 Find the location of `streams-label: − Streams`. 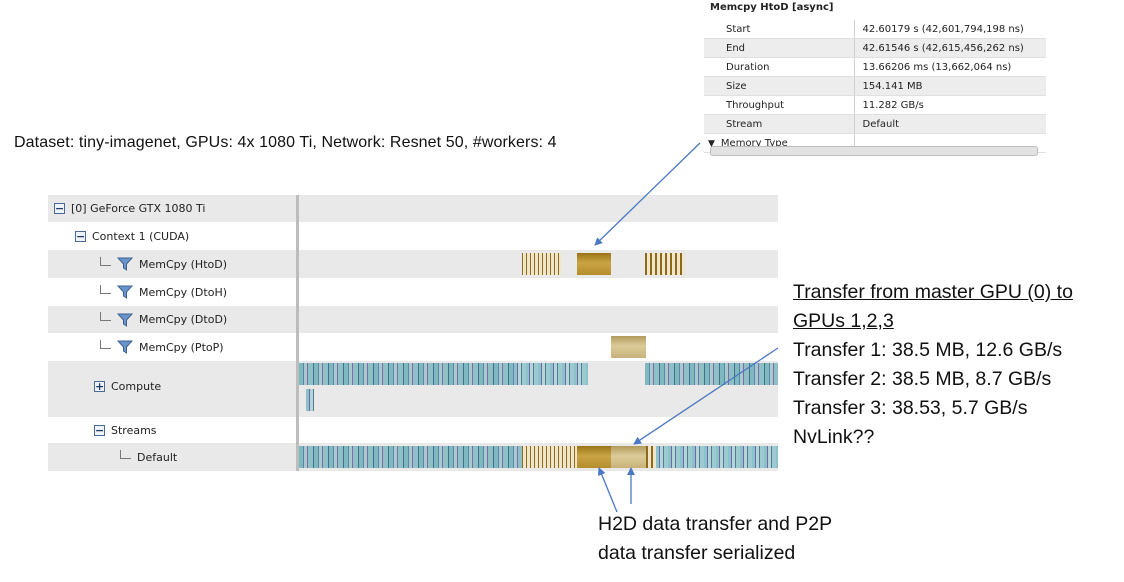

streams-label: − Streams is located at coordinates (125, 430).